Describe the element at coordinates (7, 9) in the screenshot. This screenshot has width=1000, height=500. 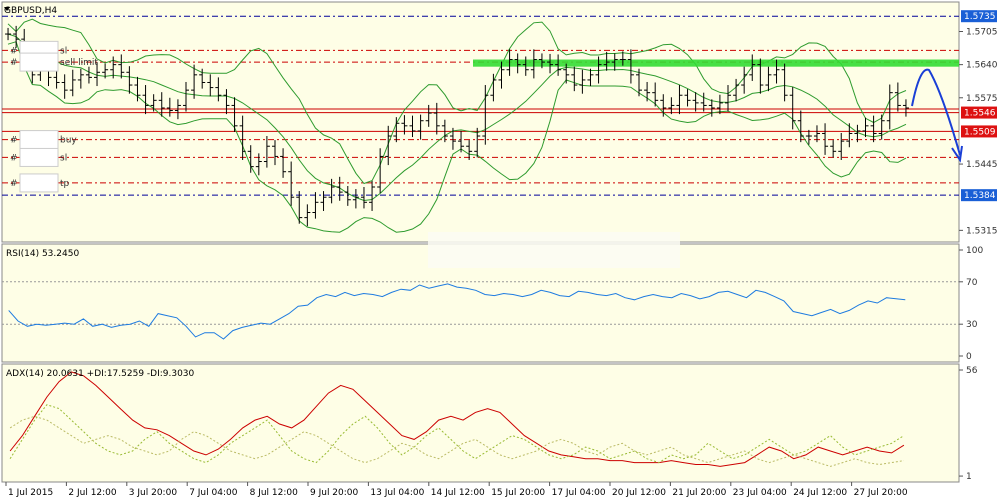
I see `dropdown-triangle-icon` at that location.